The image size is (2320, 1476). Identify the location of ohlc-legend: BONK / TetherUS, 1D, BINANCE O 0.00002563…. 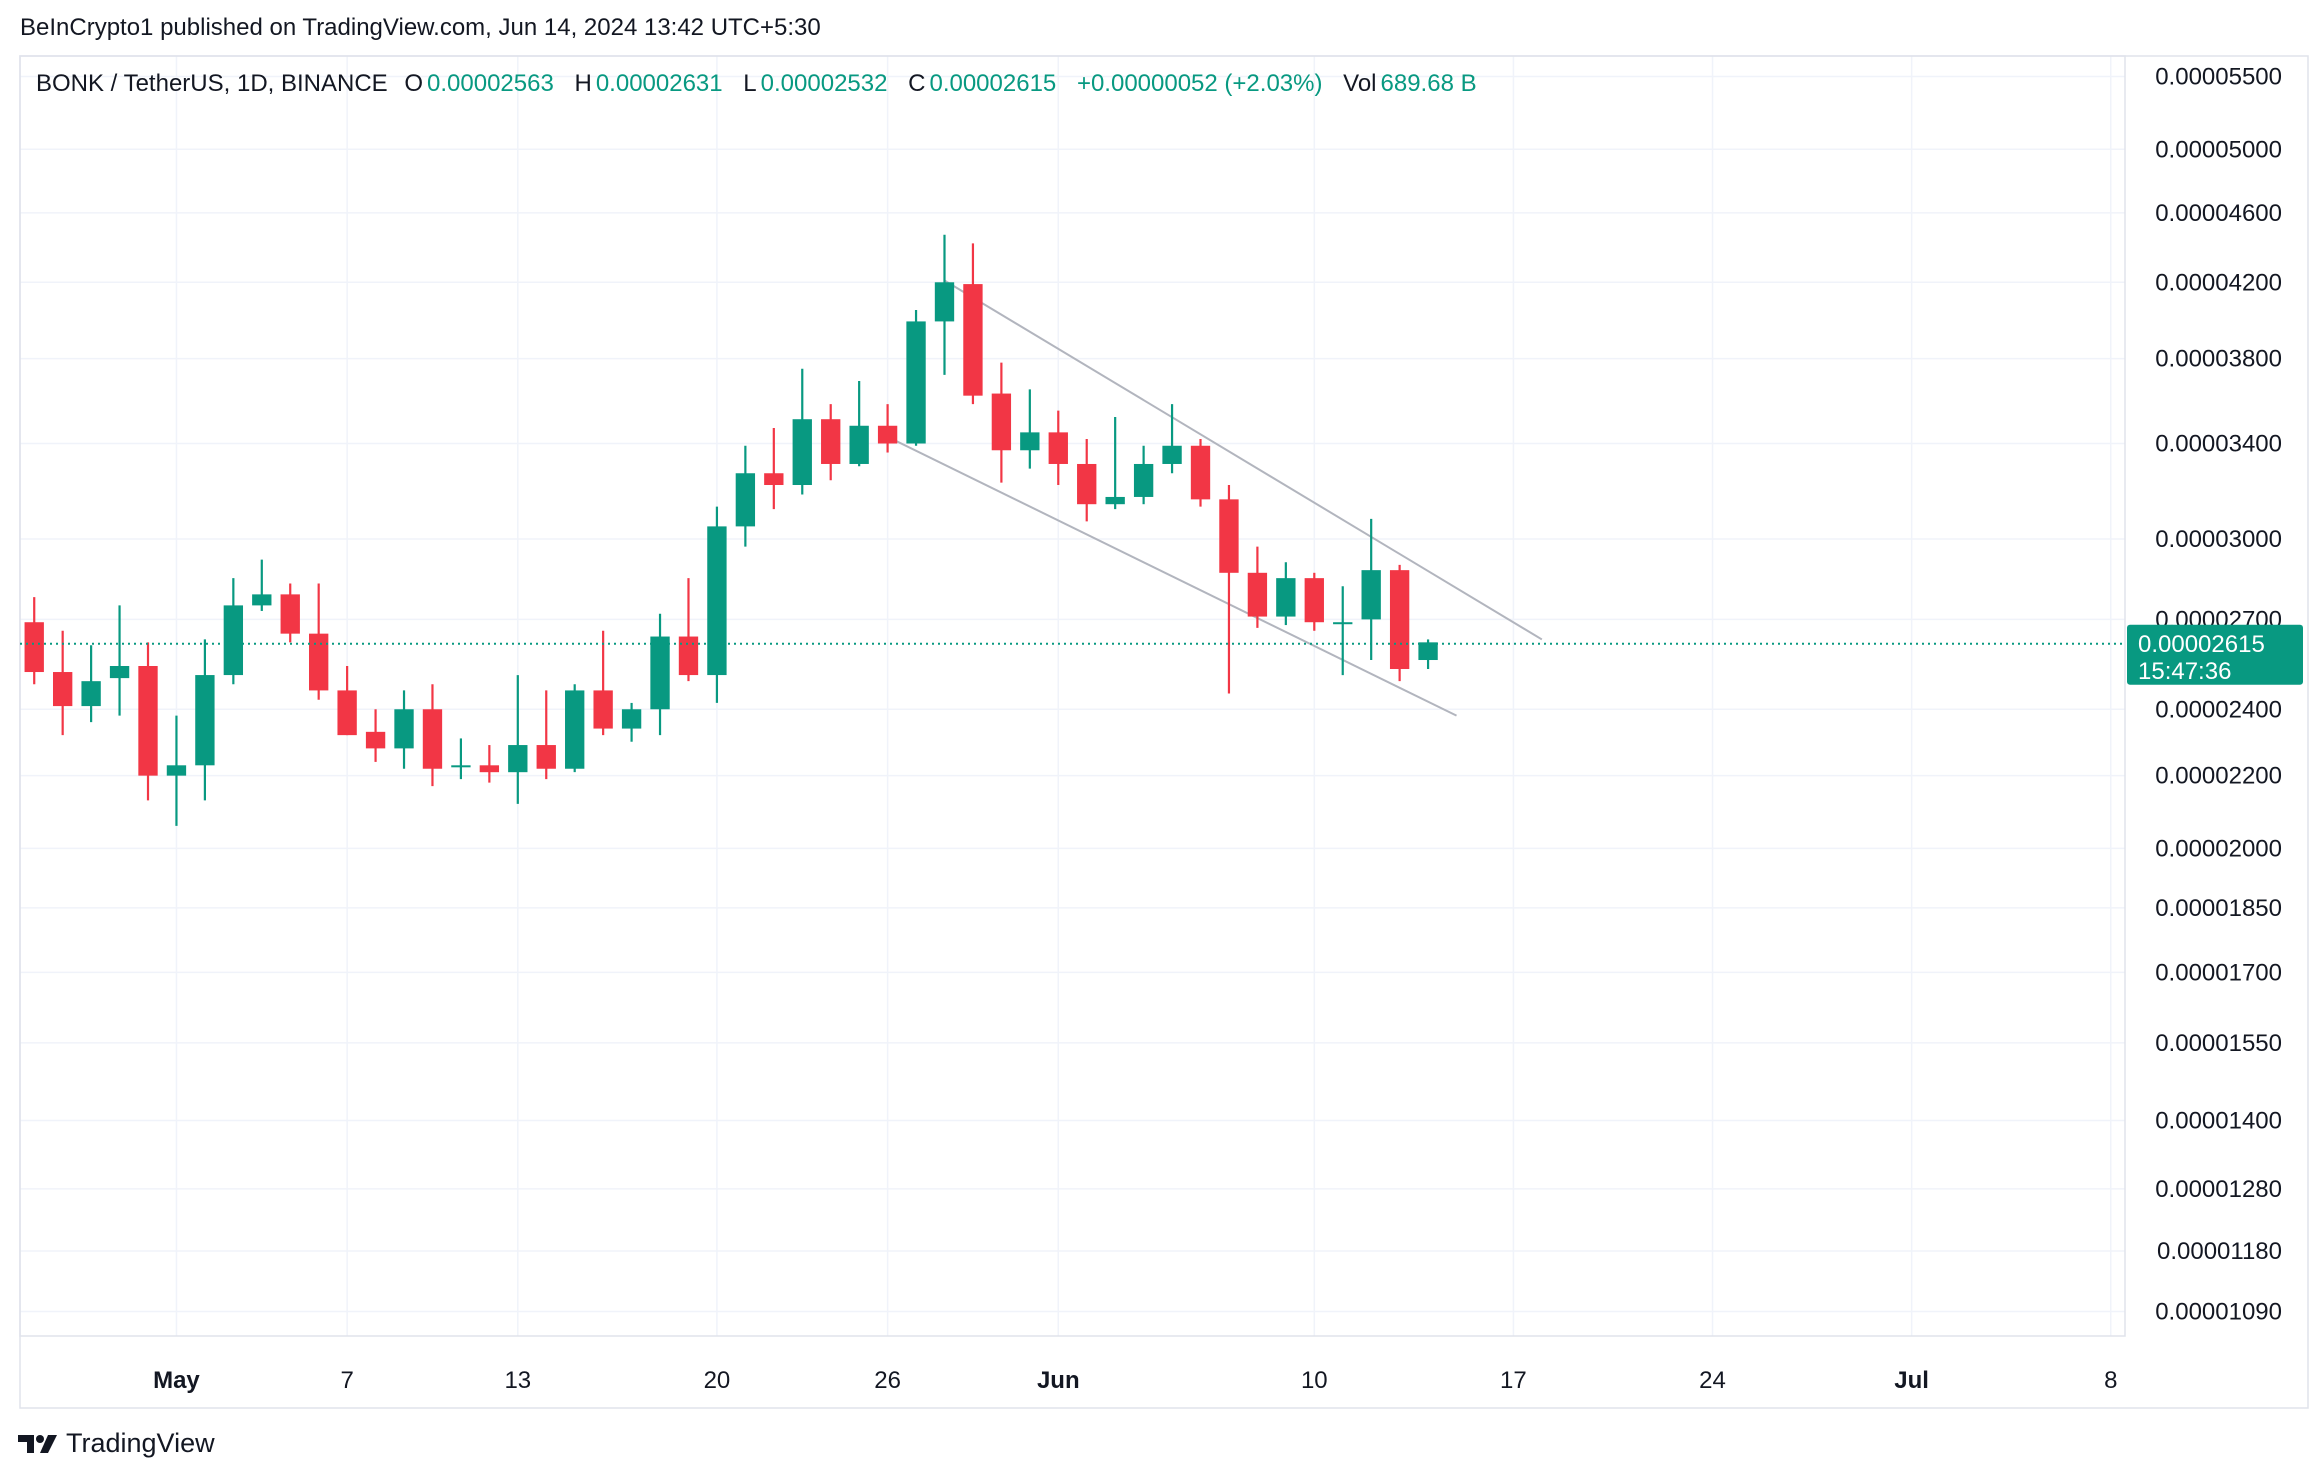
(763, 84).